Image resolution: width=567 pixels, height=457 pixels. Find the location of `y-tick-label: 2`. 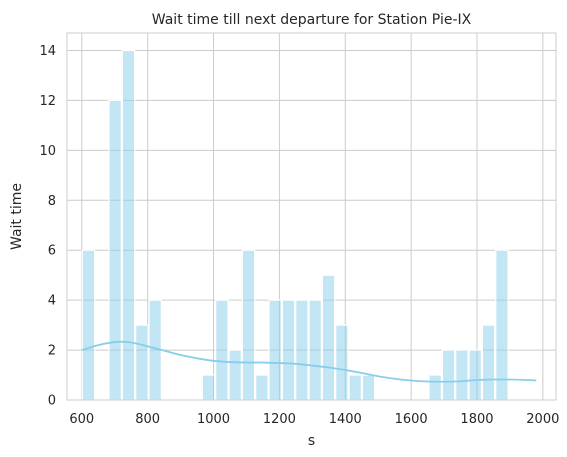

y-tick-label: 2 is located at coordinates (52, 351).